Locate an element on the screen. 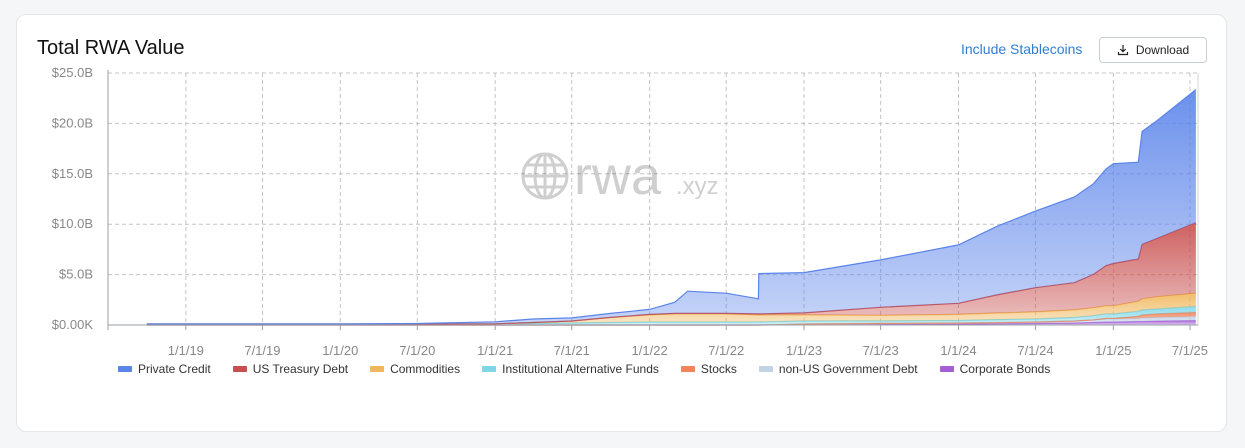 This screenshot has width=1245, height=448. legend-label: Stocks is located at coordinates (718, 369).